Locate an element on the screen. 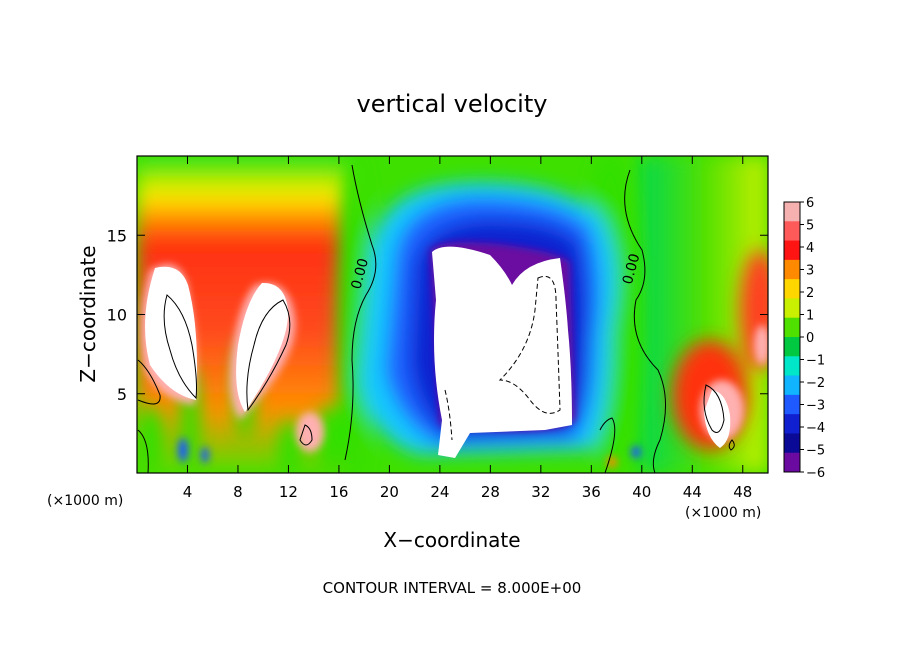 The height and width of the screenshot is (654, 904). x-tick-label: 44 is located at coordinates (692, 492).